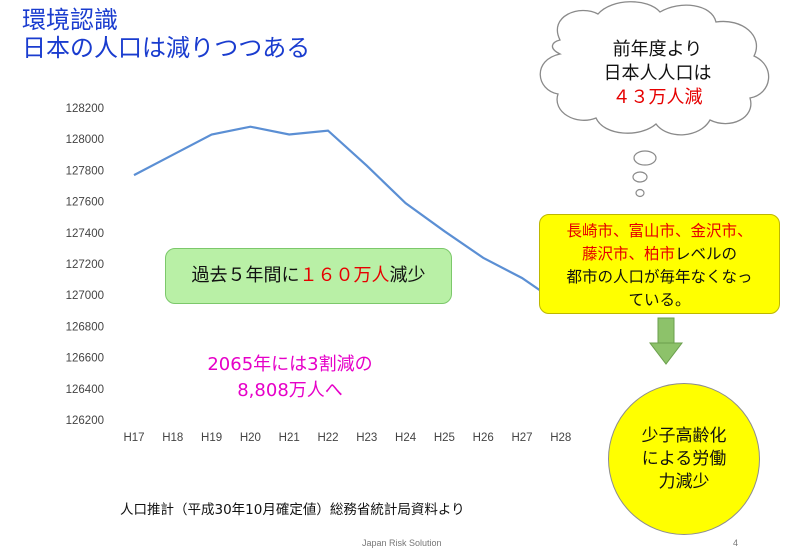 The image size is (800, 553). I want to click on y-tick-label: 127000, so click(85, 296).